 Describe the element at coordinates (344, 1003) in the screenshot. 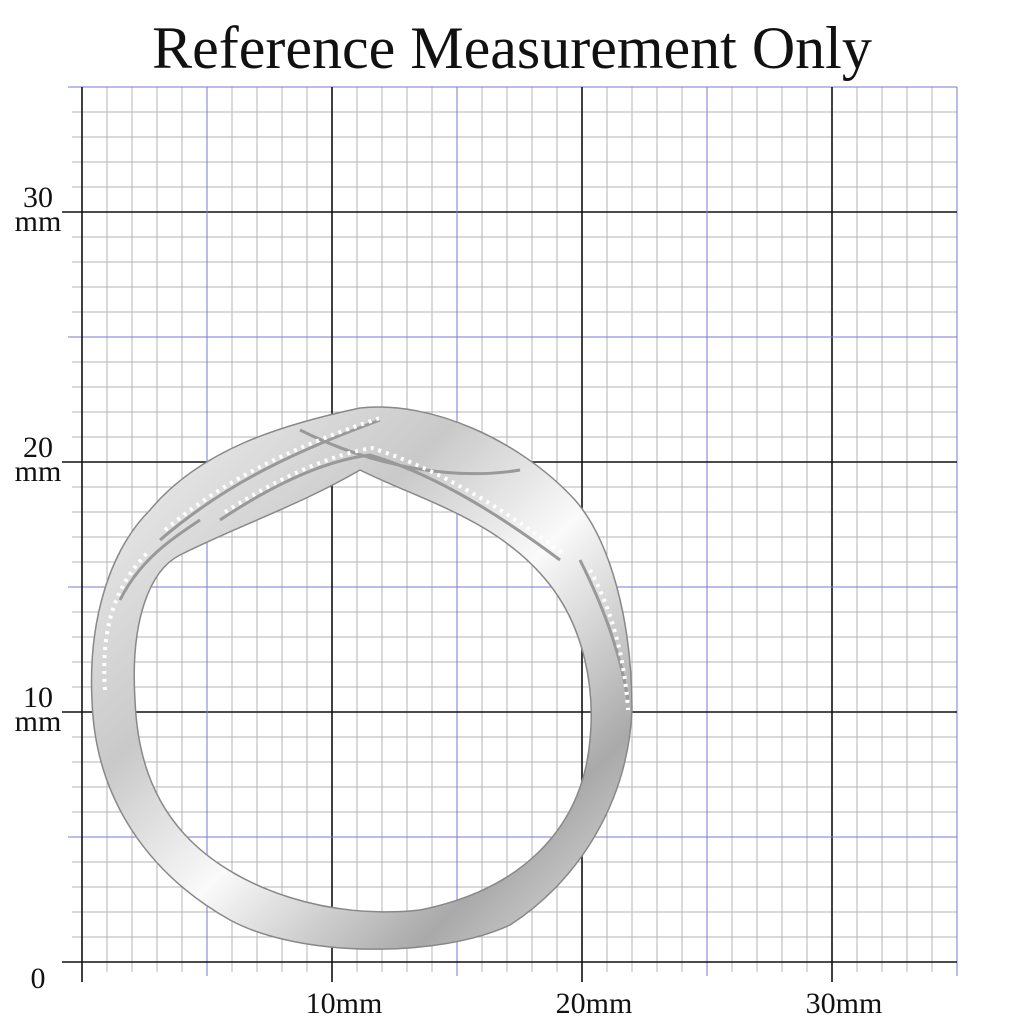

I see `x-label: 10mm` at that location.